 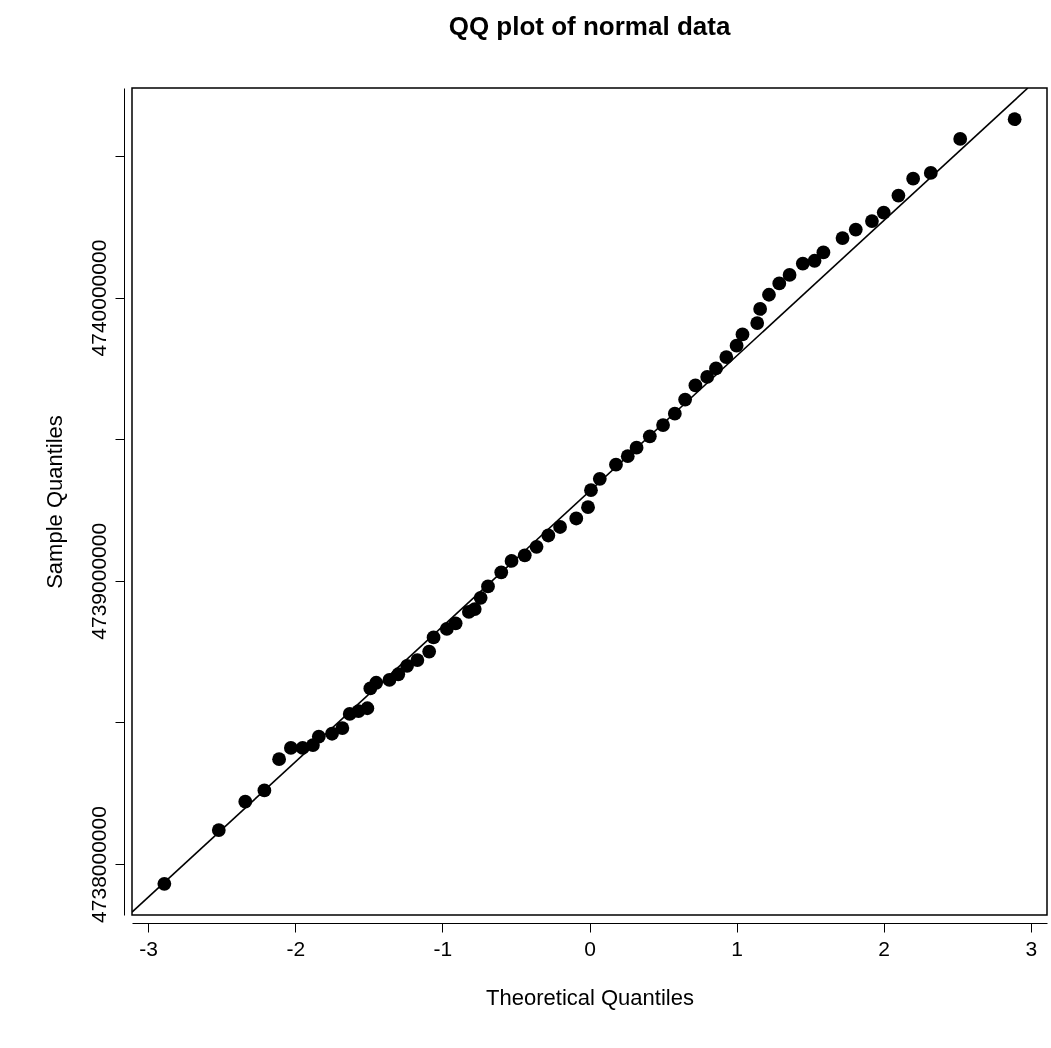 What do you see at coordinates (149, 948) in the screenshot?
I see `x-tick-label: -3` at bounding box center [149, 948].